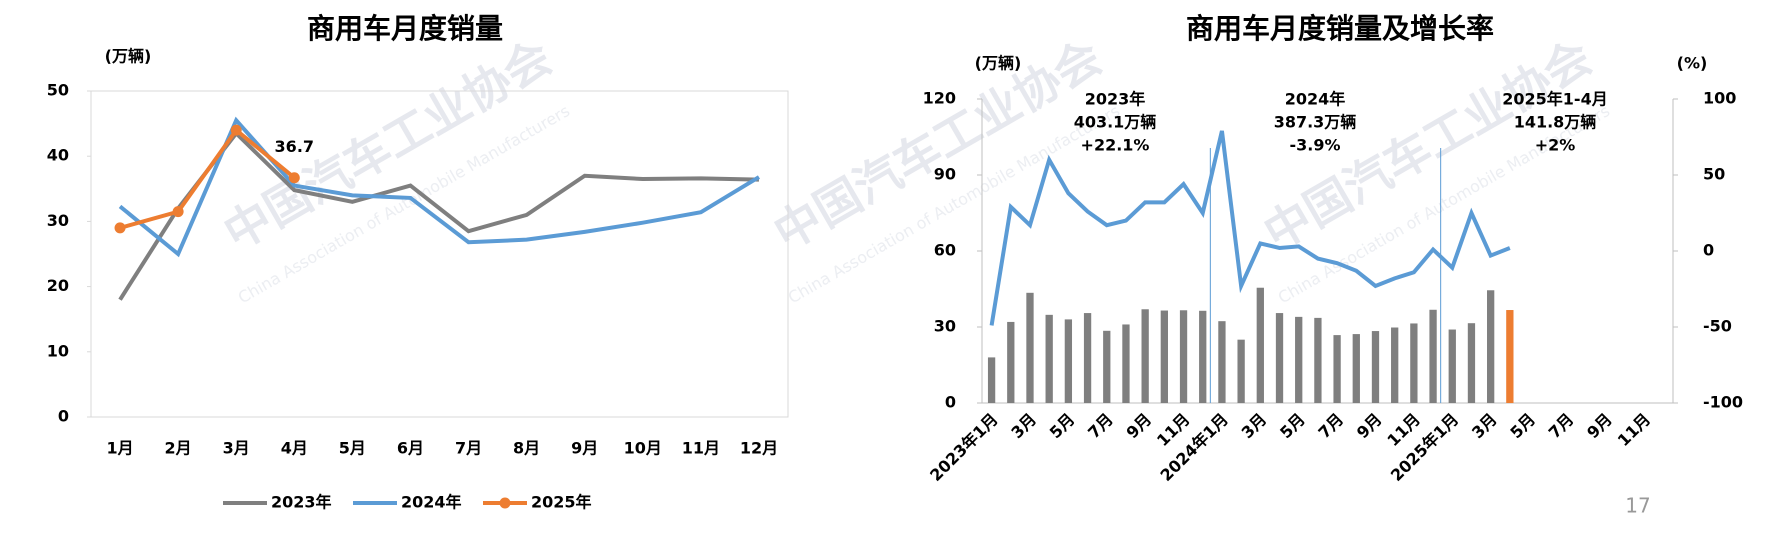  I want to click on x-tick-label: 8月, so click(526, 448).